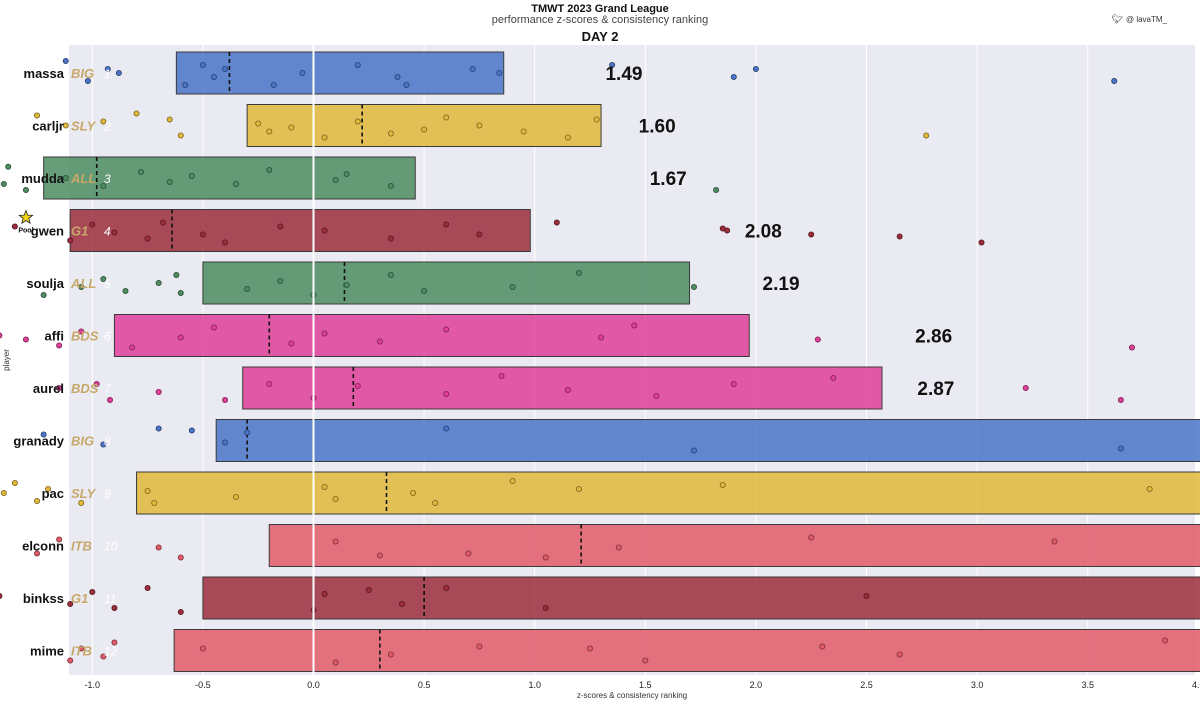 The height and width of the screenshot is (702, 1200). Describe the element at coordinates (47, 651) in the screenshot. I see `player-name: mime` at that location.